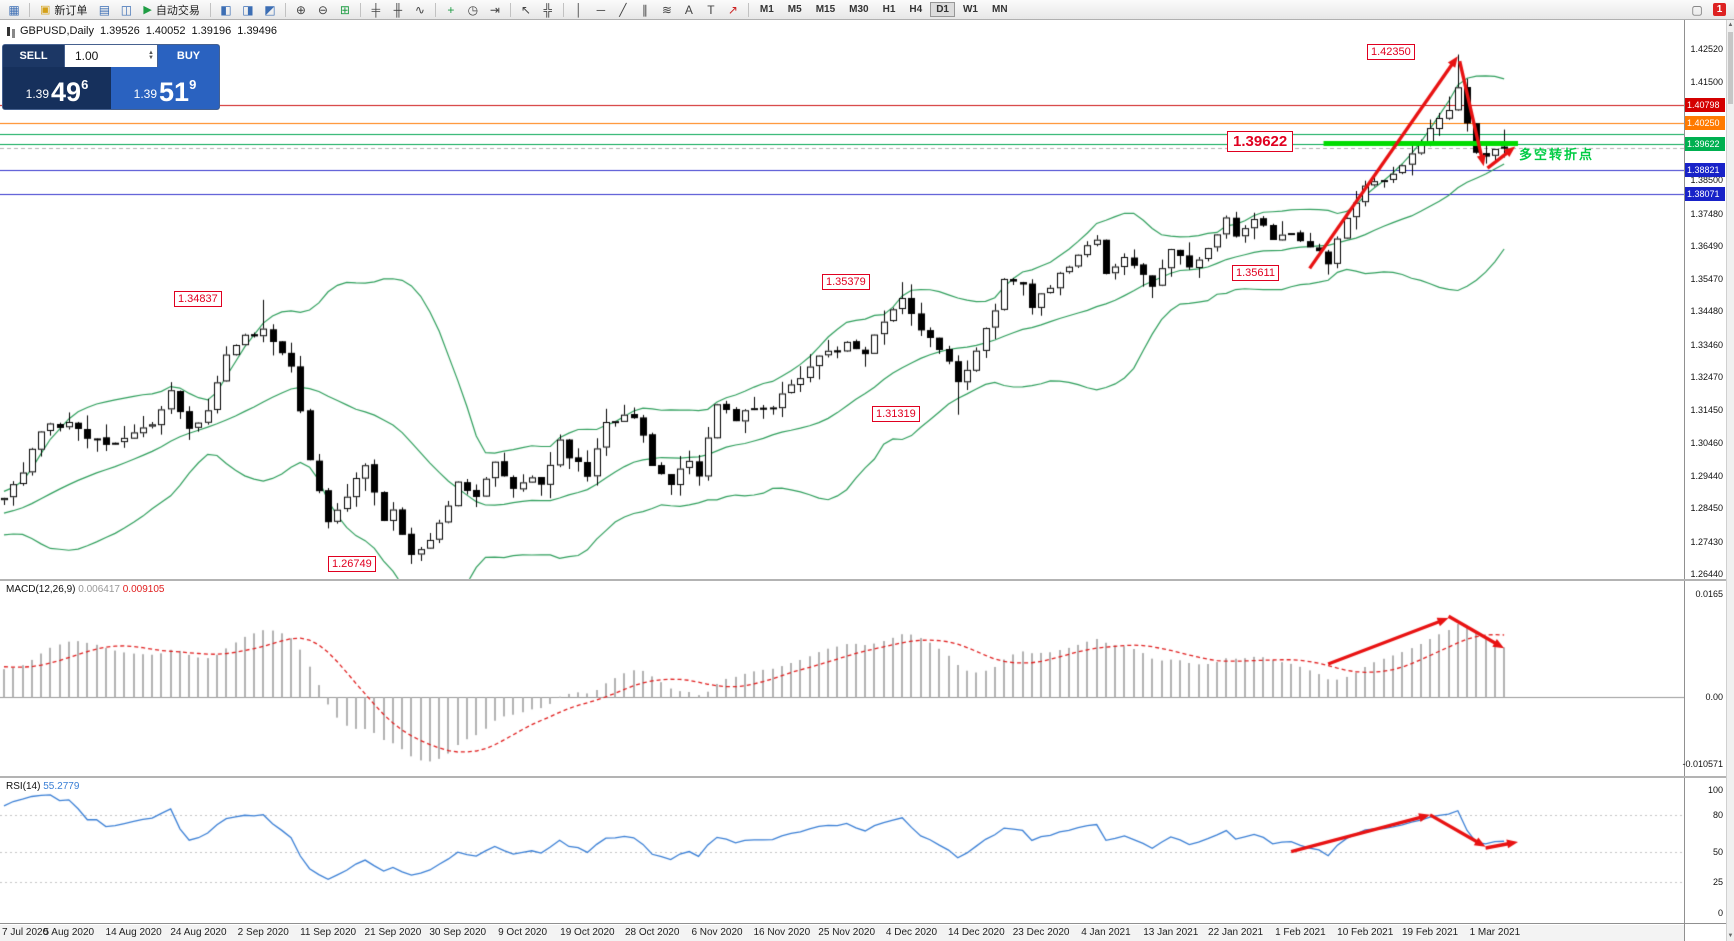  I want to click on macd-indicator-label: MACD(12,26,9) 0.006417 0.009105, so click(85, 589).